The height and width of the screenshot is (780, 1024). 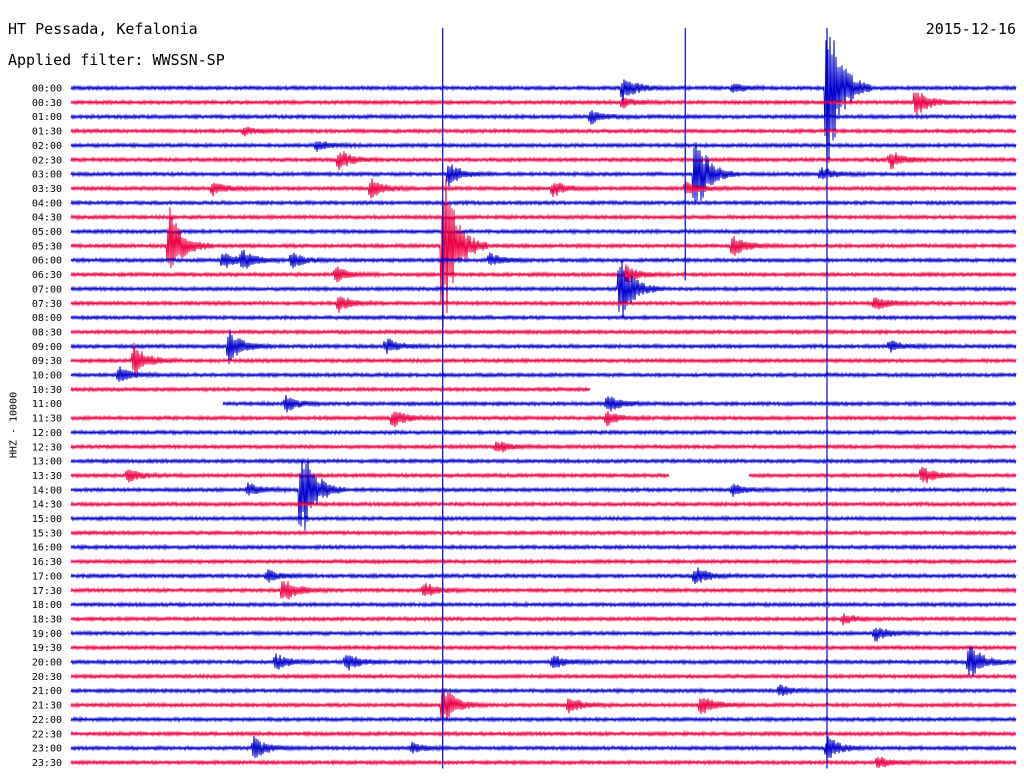 I want to click on row-time-label: 16:00, so click(x=47, y=548).